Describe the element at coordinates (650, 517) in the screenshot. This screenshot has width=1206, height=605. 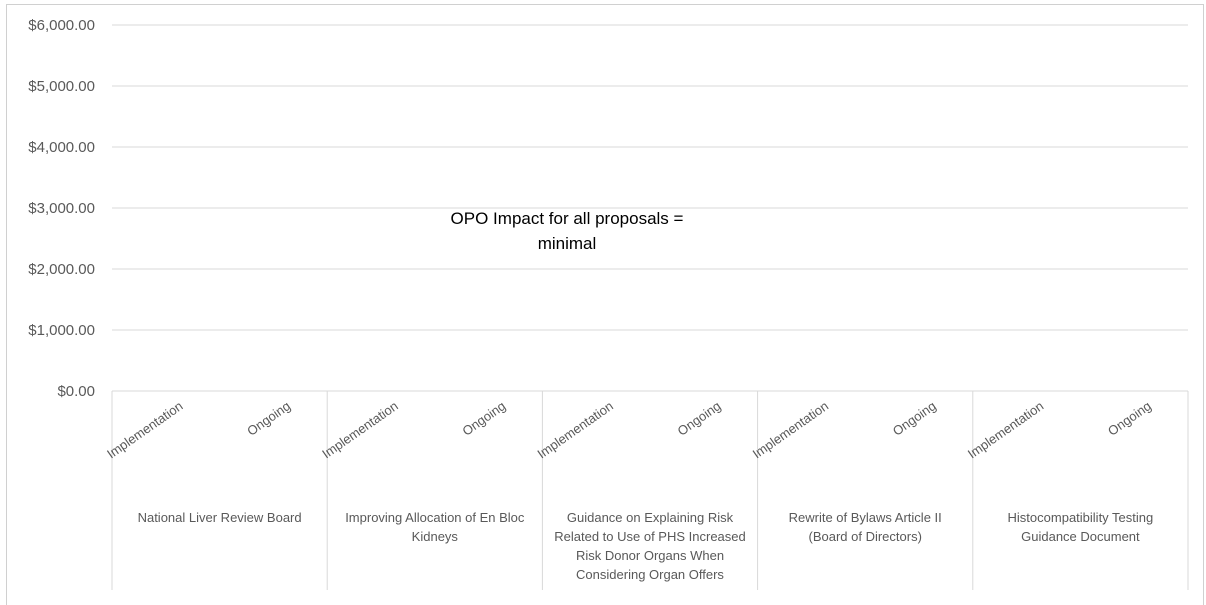
I see `group-label: Guidance on Explaining Risk` at that location.